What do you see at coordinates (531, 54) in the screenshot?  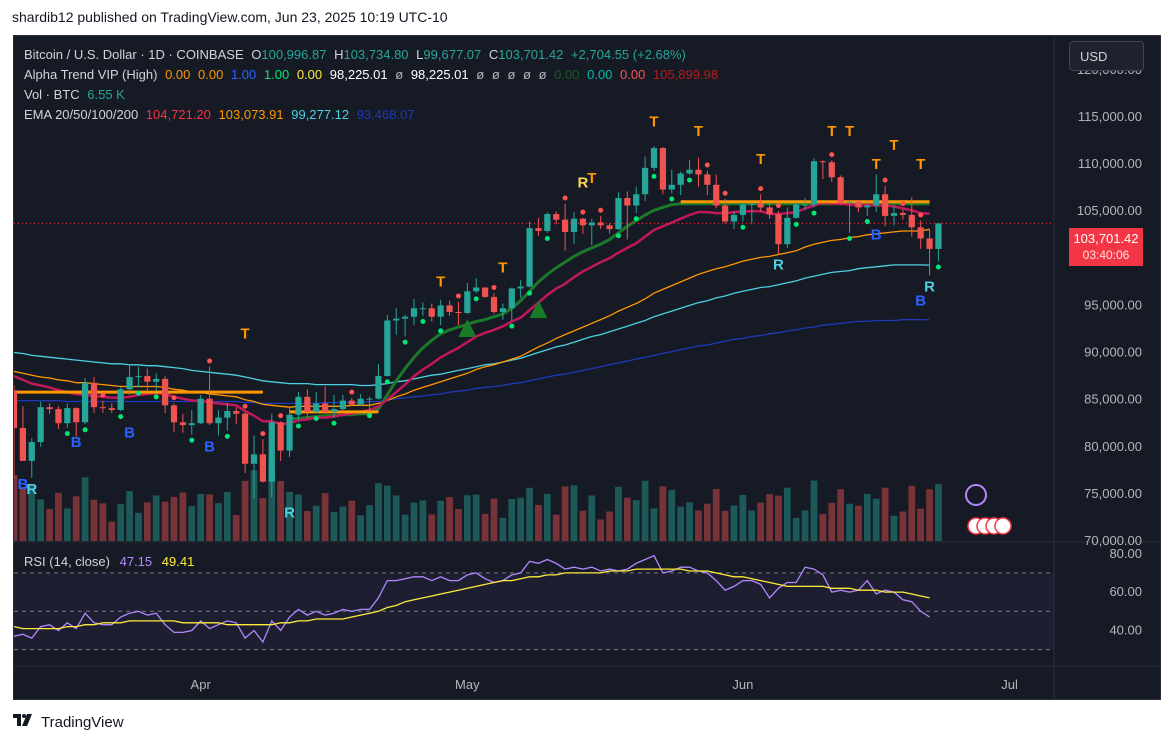 I see `close-value: 103,701.42` at bounding box center [531, 54].